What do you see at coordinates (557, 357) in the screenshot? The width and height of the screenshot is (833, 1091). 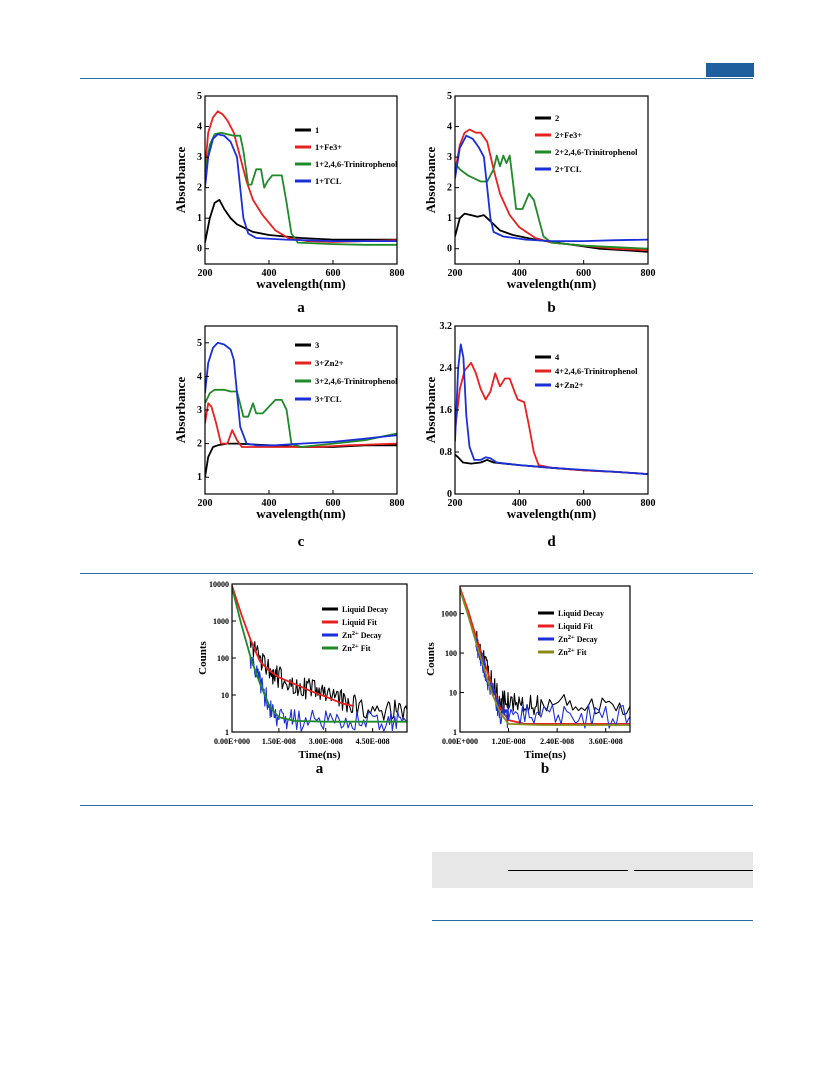 I see `legend-label: 4` at bounding box center [557, 357].